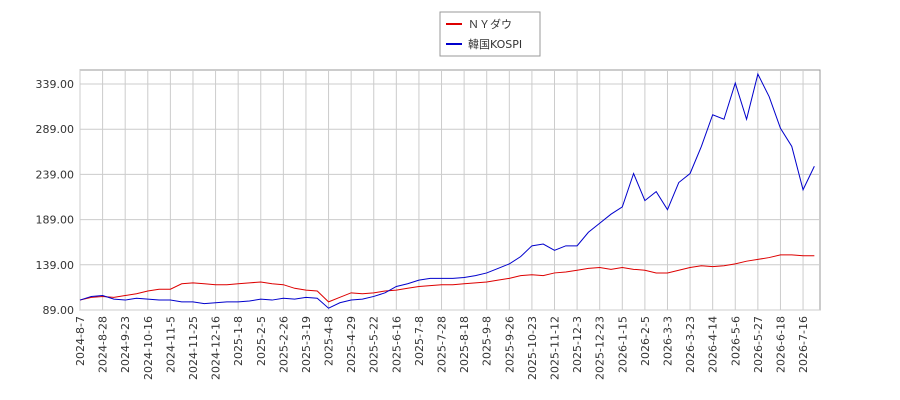  I want to click on x-tick-label: 2024-12-16, so click(216, 348).